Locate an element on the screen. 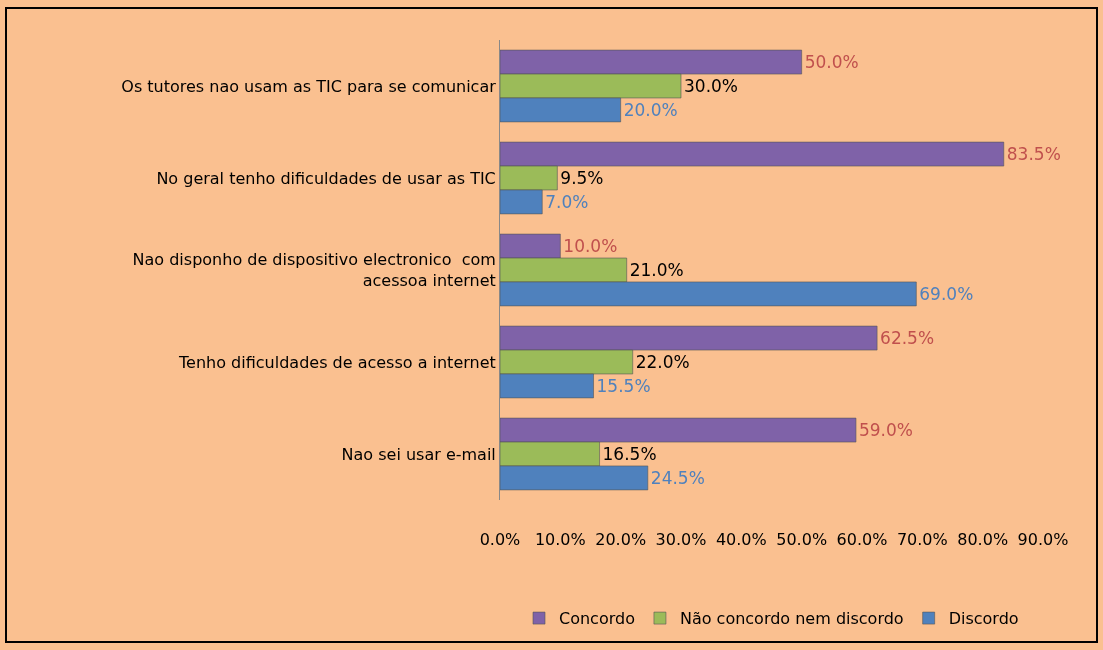 The height and width of the screenshot is (650, 1103). data-label: 21.0% is located at coordinates (656, 270).